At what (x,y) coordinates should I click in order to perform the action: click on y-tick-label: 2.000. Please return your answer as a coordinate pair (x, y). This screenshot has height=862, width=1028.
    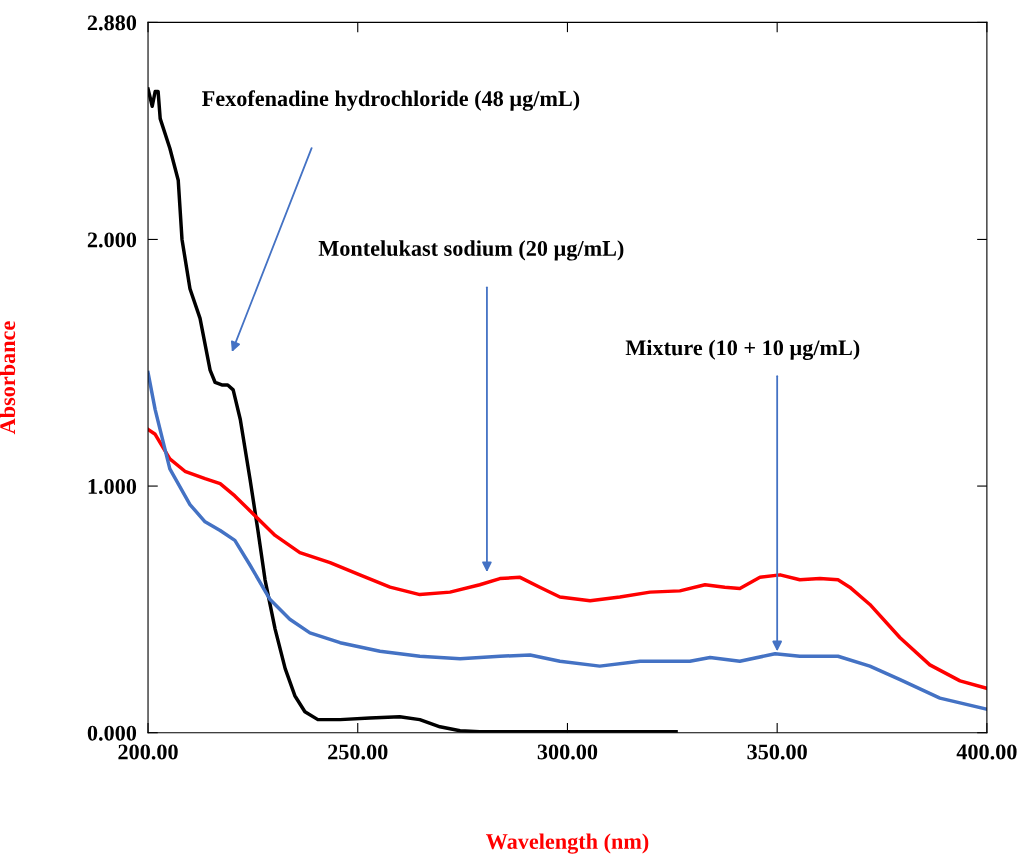
    Looking at the image, I should click on (112, 240).